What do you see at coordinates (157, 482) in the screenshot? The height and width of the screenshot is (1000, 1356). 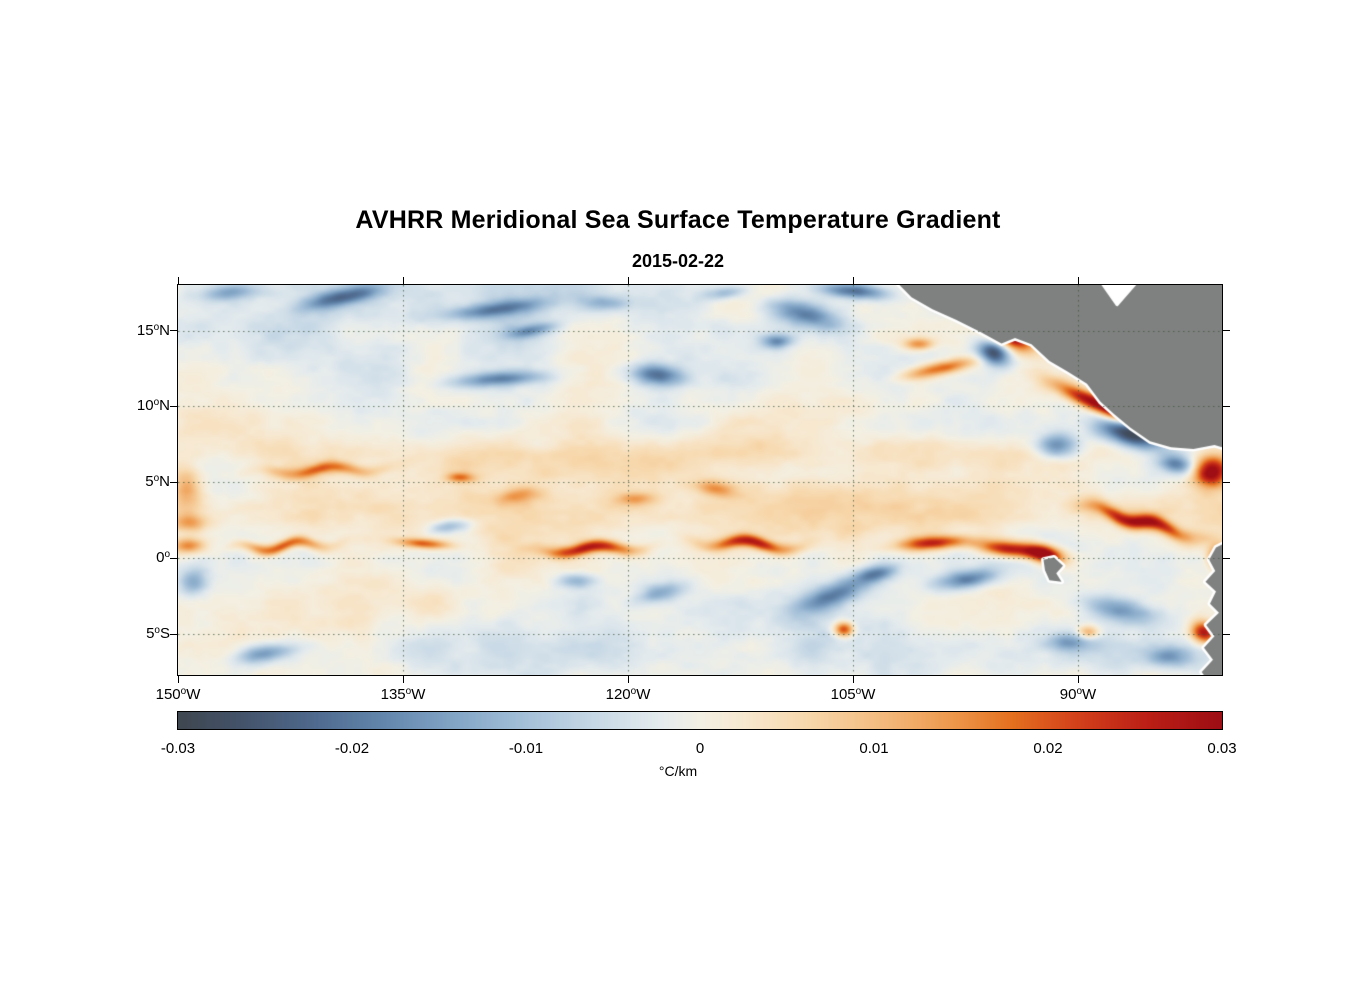 I see `y-tick-label: 5oN` at bounding box center [157, 482].